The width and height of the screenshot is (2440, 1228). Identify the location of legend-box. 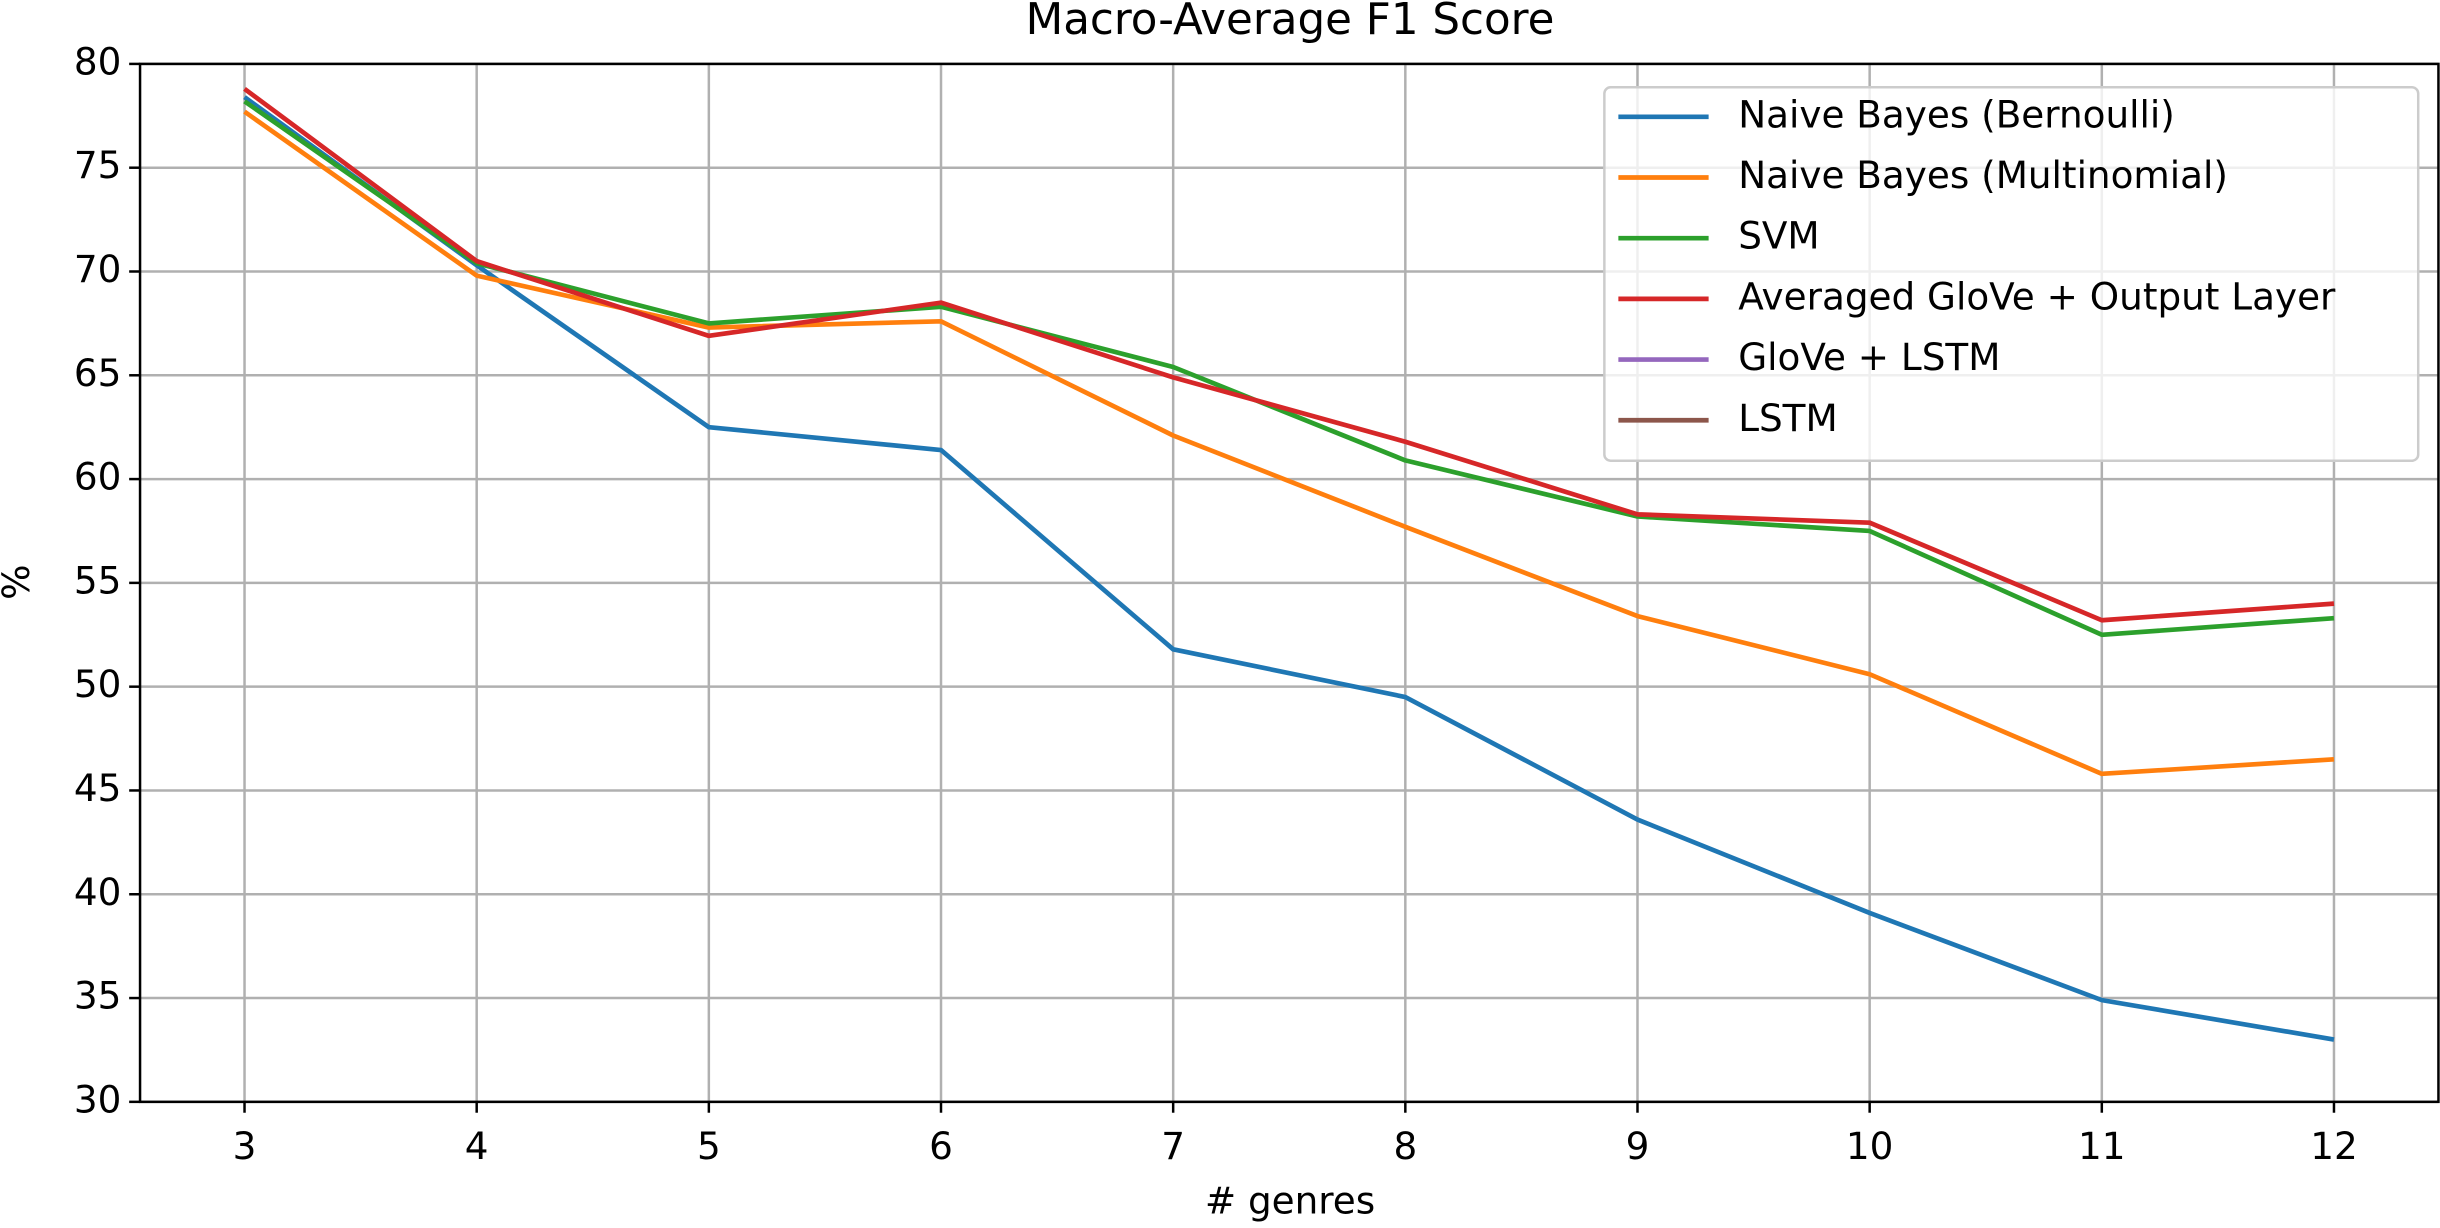
(2011, 274).